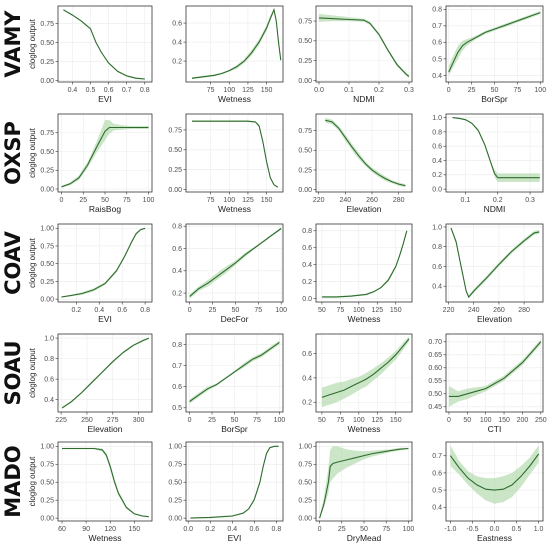  What do you see at coordinates (13, 44) in the screenshot?
I see `species-label-vamy: VAMY` at bounding box center [13, 44].